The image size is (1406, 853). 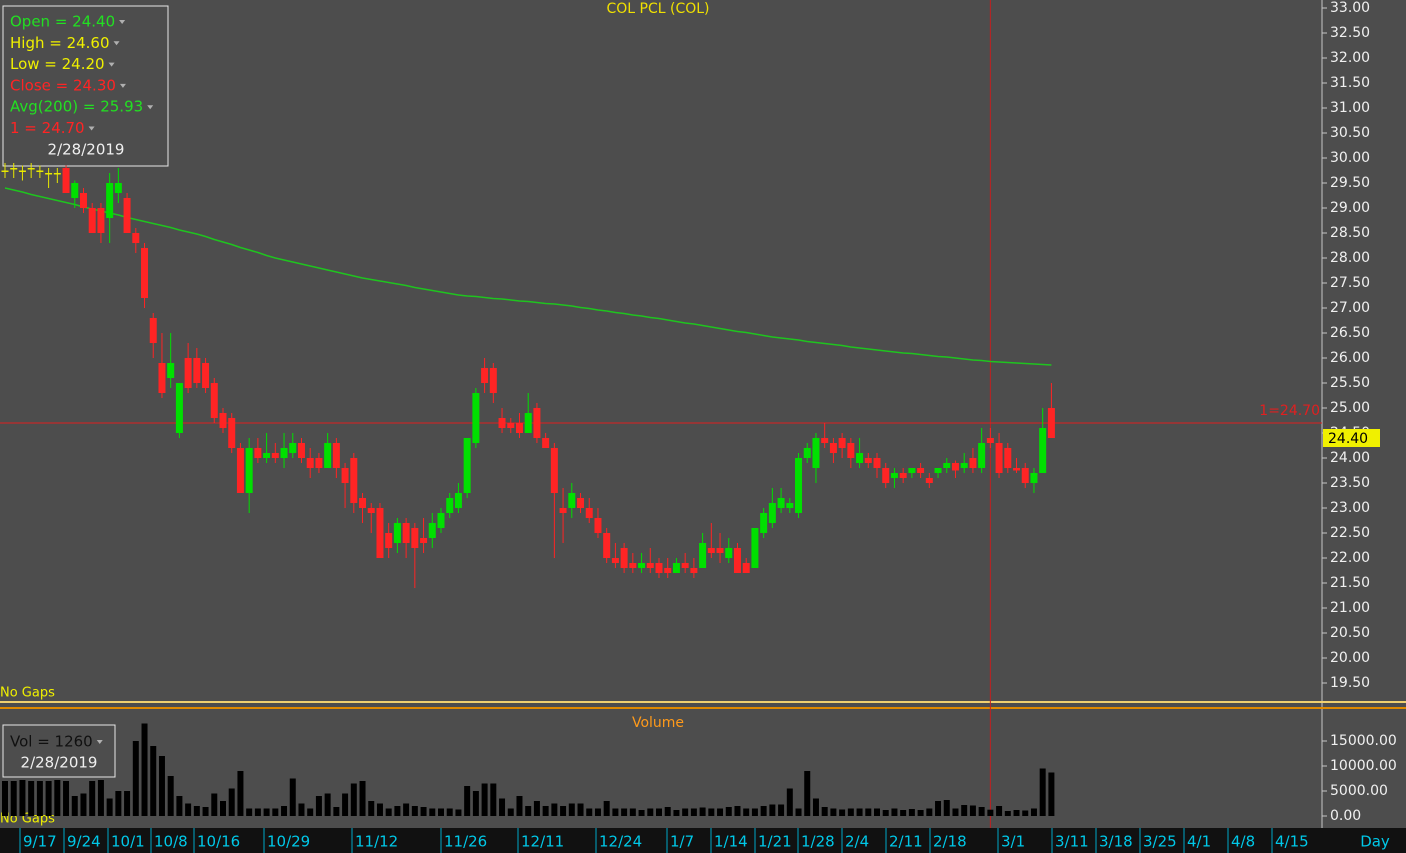 What do you see at coordinates (376, 842) in the screenshot?
I see `x-tick-label: 11/12` at bounding box center [376, 842].